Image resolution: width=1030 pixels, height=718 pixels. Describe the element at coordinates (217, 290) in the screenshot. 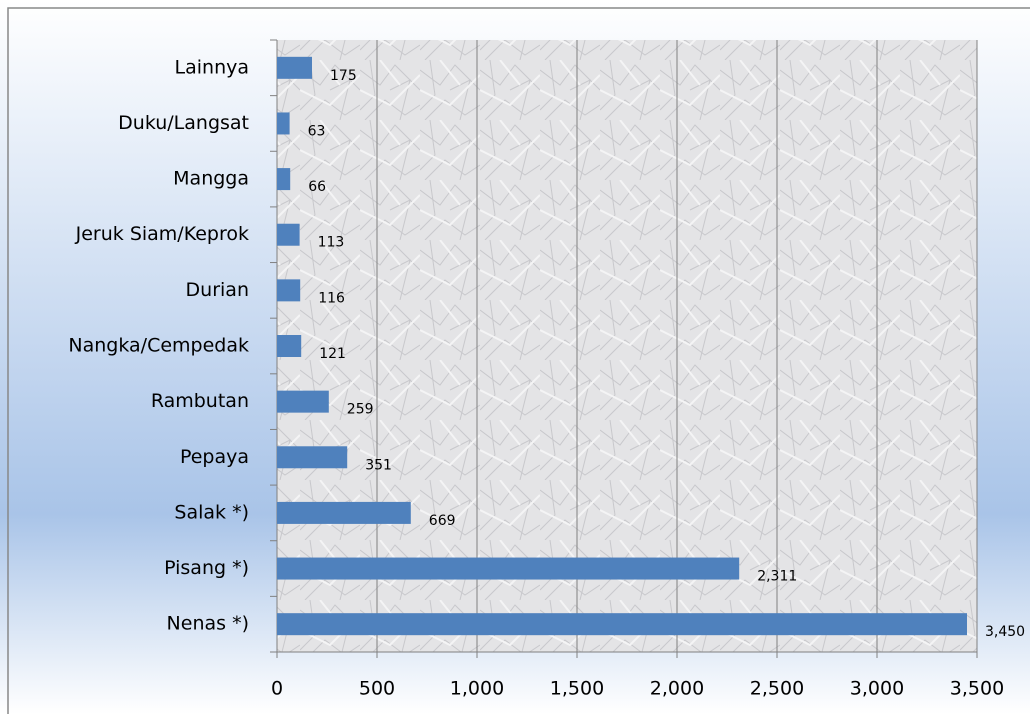

I see `y-tick-label: Durian` at that location.